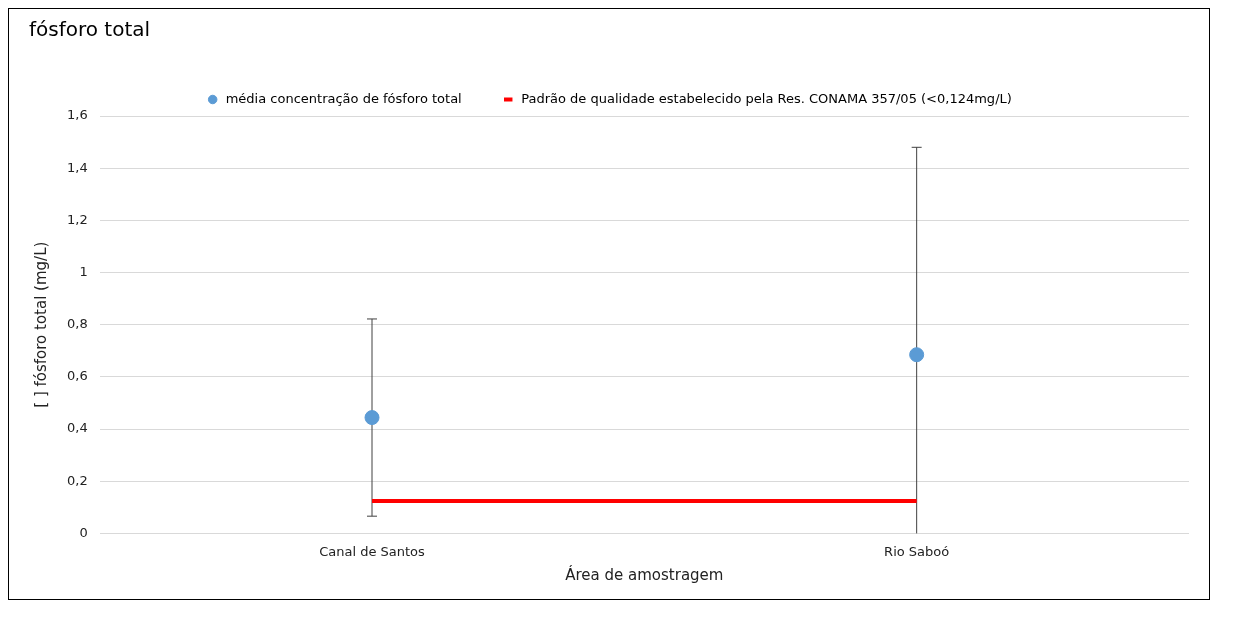 The width and height of the screenshot is (1241, 621). Describe the element at coordinates (77, 376) in the screenshot. I see `y-tick-label: 0,6` at that location.